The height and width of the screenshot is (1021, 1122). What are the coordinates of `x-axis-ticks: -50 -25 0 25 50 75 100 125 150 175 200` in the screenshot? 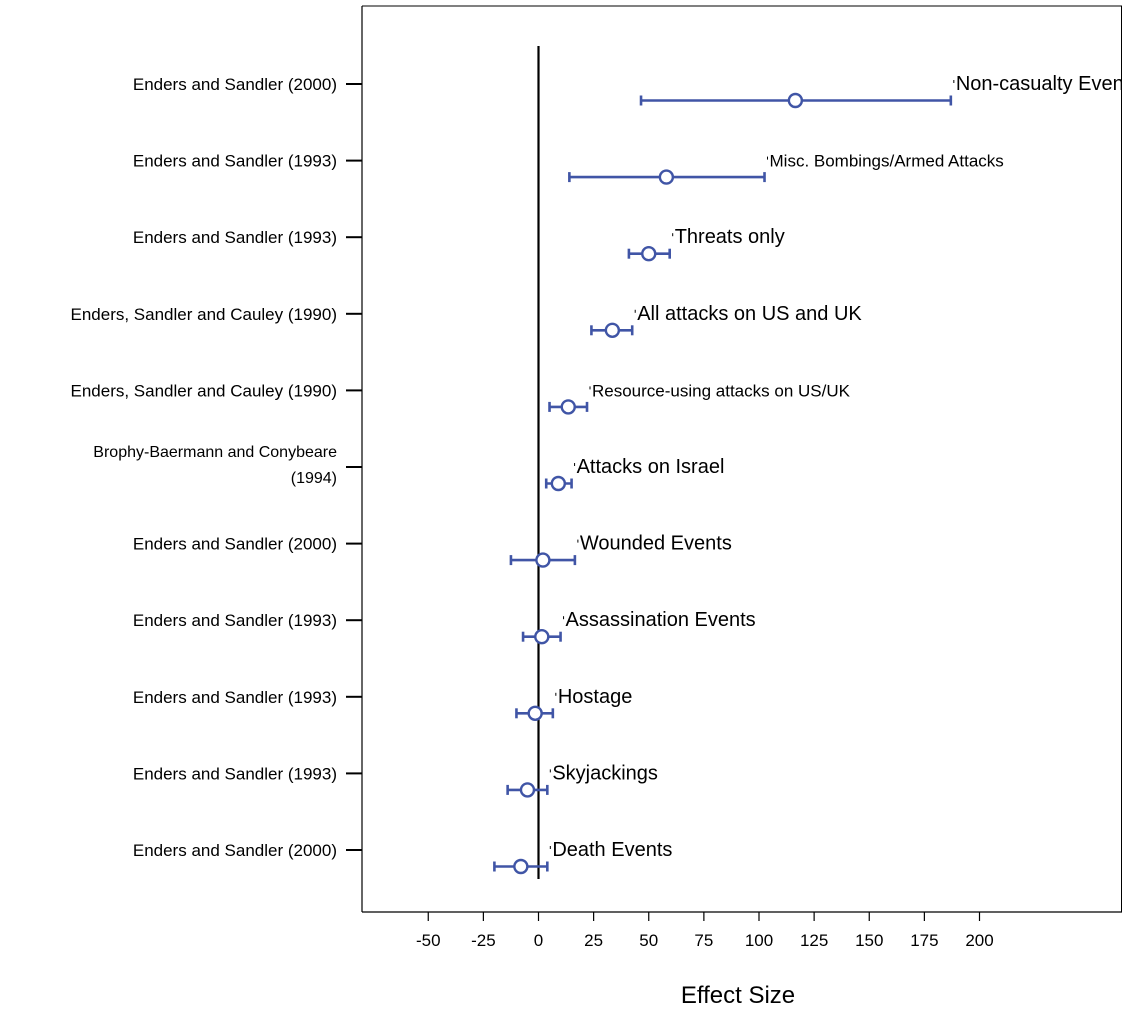 It's located at (705, 931).